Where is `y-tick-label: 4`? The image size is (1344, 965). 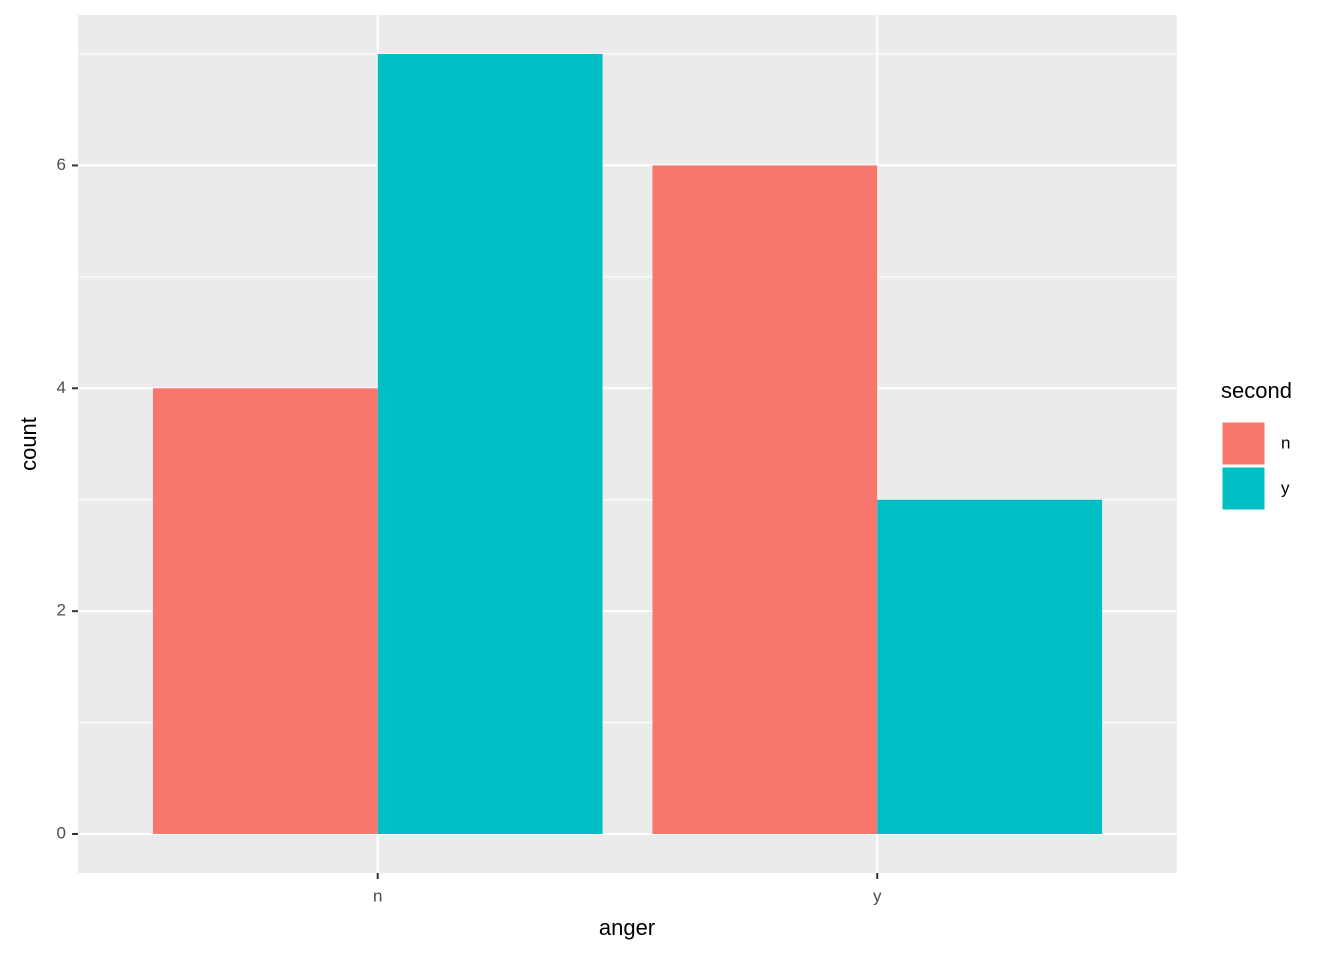 y-tick-label: 4 is located at coordinates (61, 387).